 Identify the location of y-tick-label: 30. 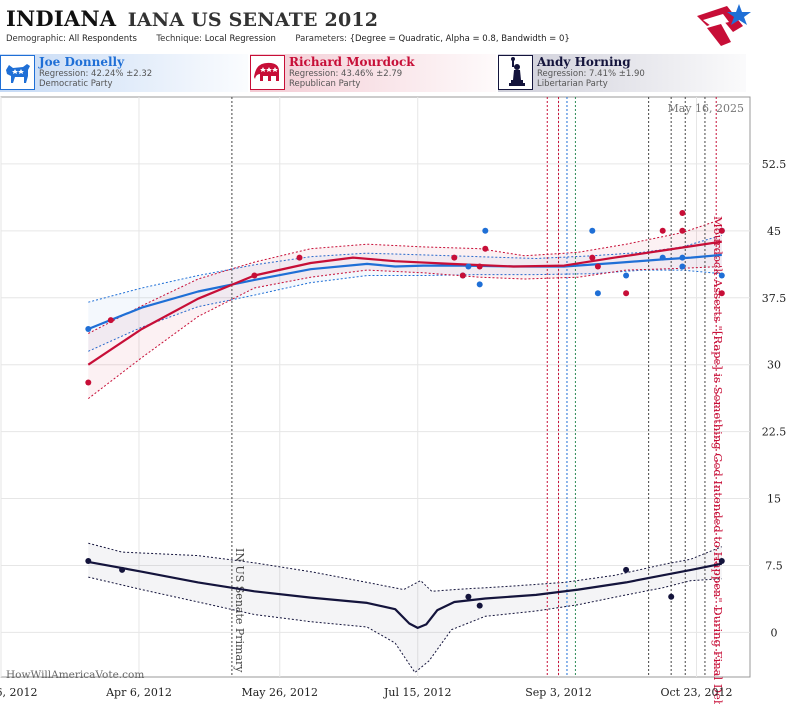
(774, 365).